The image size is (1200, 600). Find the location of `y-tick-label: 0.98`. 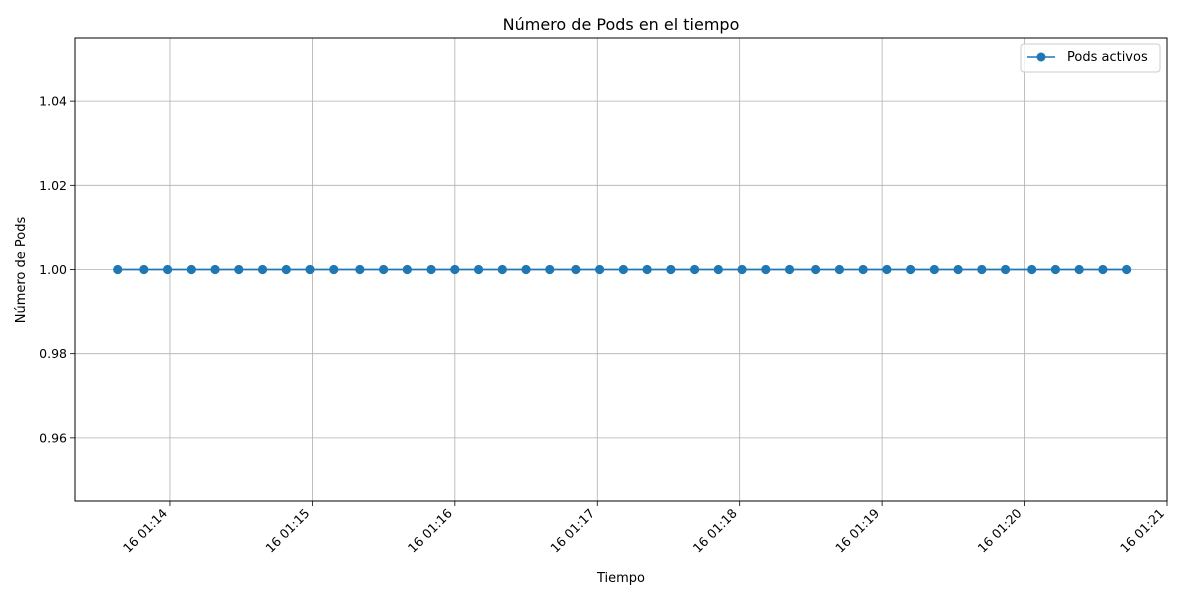

y-tick-label: 0.98 is located at coordinates (53, 353).